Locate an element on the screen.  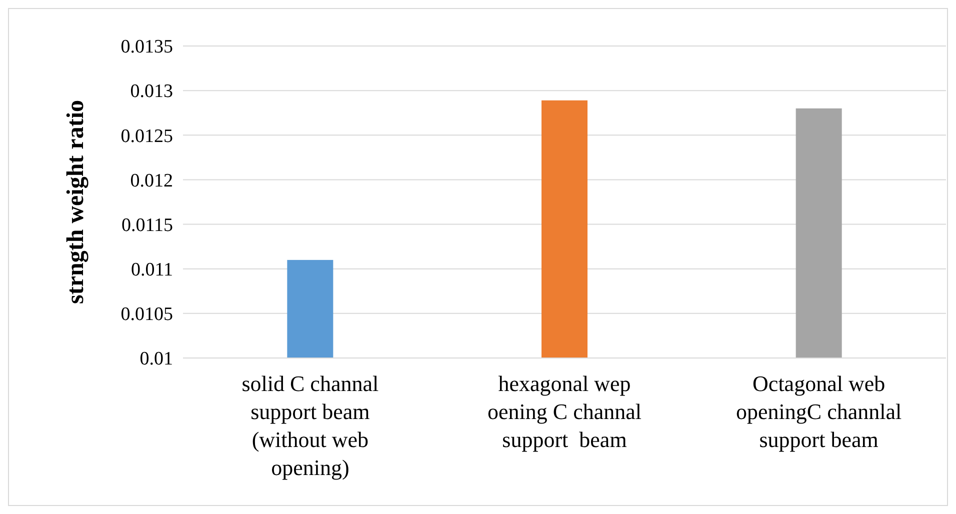
y-tick-label: 0.0135 is located at coordinates (146, 47).